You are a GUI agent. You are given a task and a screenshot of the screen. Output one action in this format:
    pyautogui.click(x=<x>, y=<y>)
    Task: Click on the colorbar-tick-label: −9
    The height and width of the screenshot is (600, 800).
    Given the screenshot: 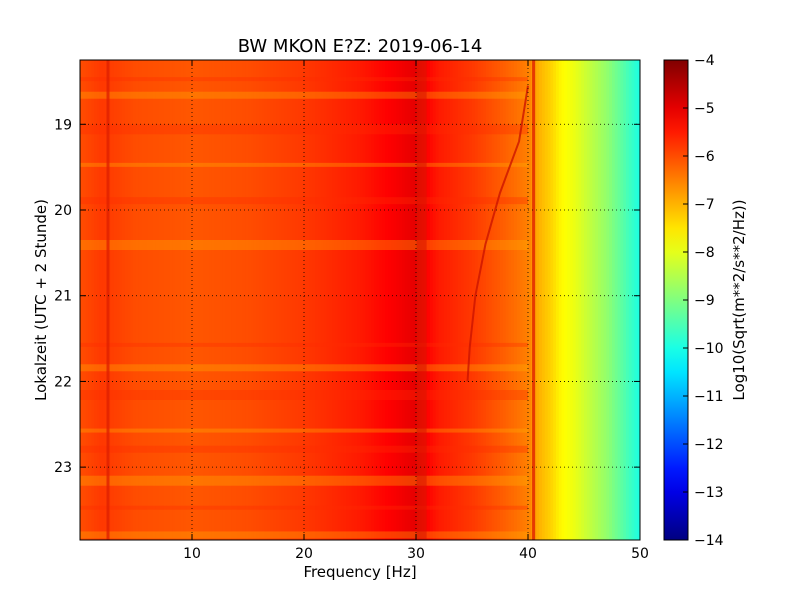 What is the action you would take?
    pyautogui.click(x=704, y=301)
    